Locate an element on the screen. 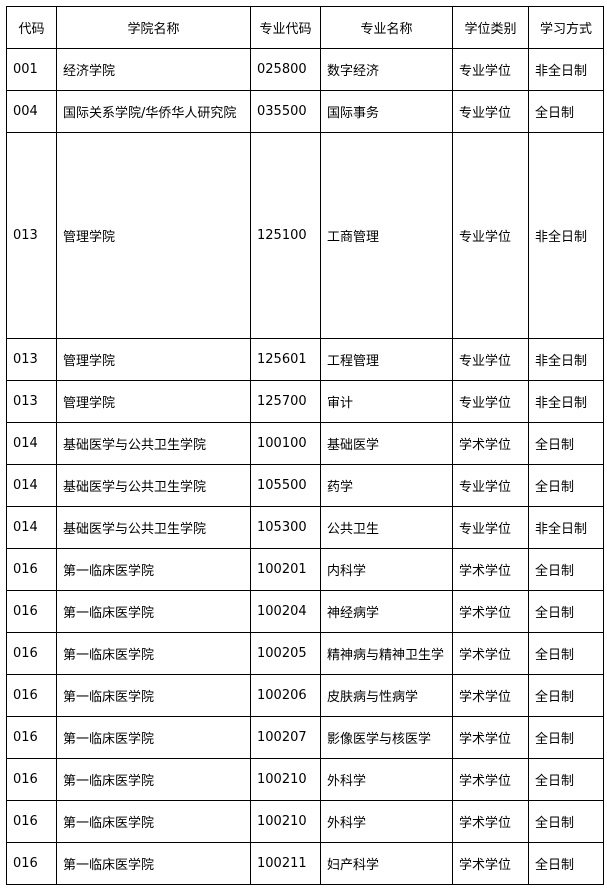 The image size is (607, 888). table-cell: 工商管理 is located at coordinates (386, 235).